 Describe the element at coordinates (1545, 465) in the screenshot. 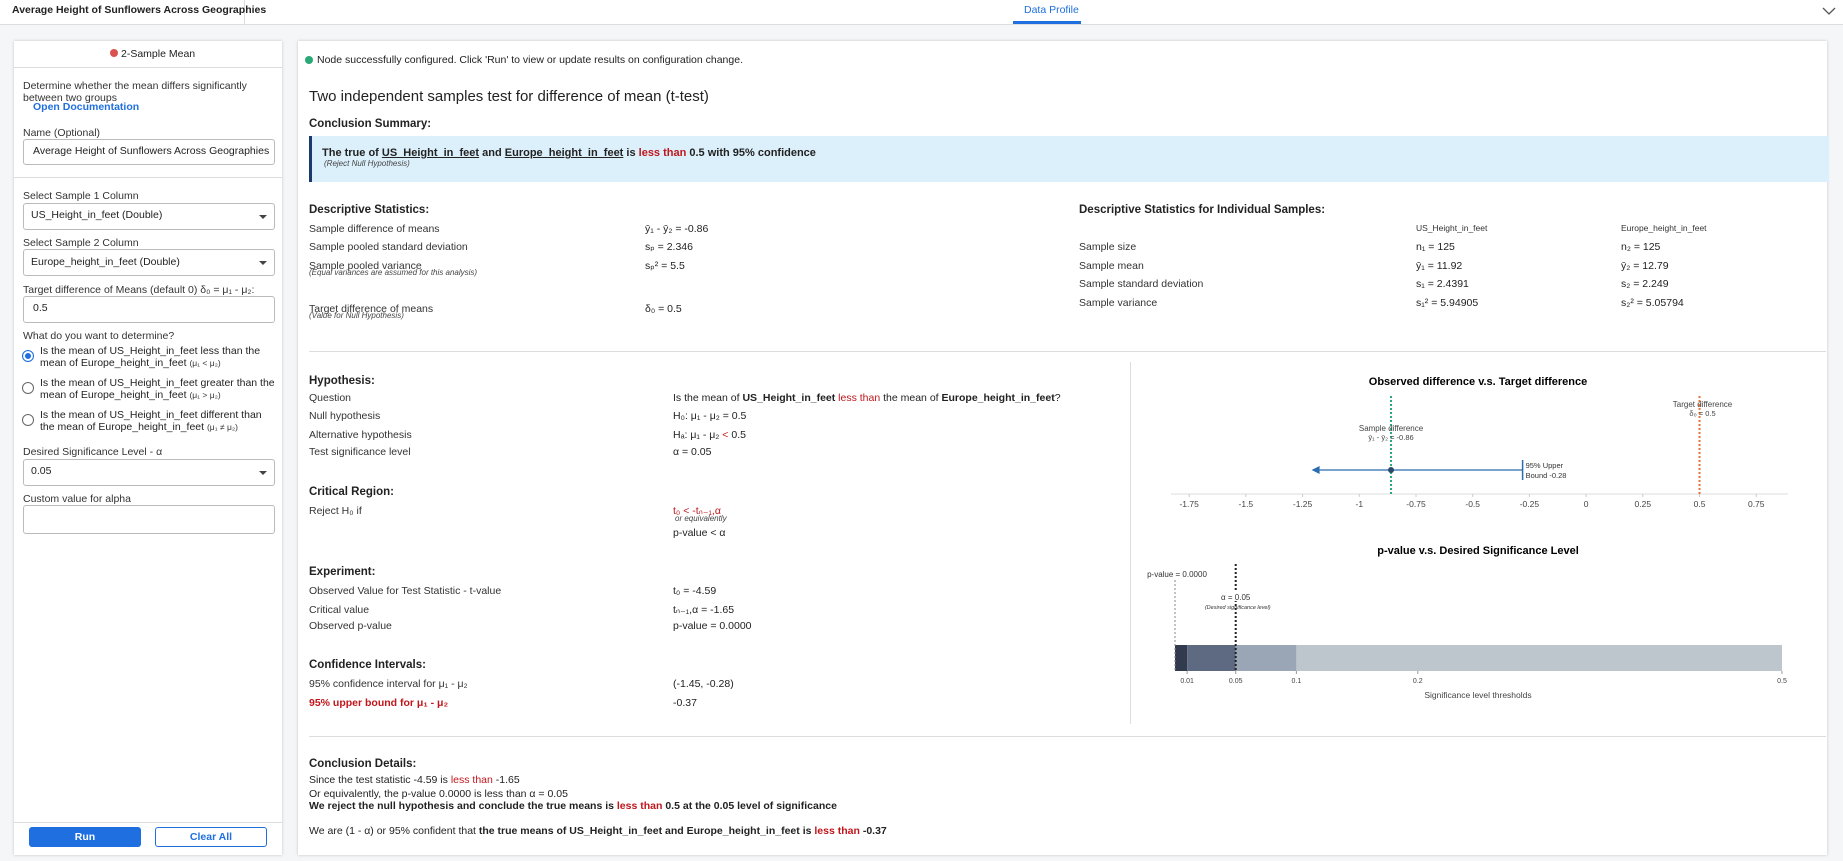

I see `upper-label: 95% Upper` at that location.